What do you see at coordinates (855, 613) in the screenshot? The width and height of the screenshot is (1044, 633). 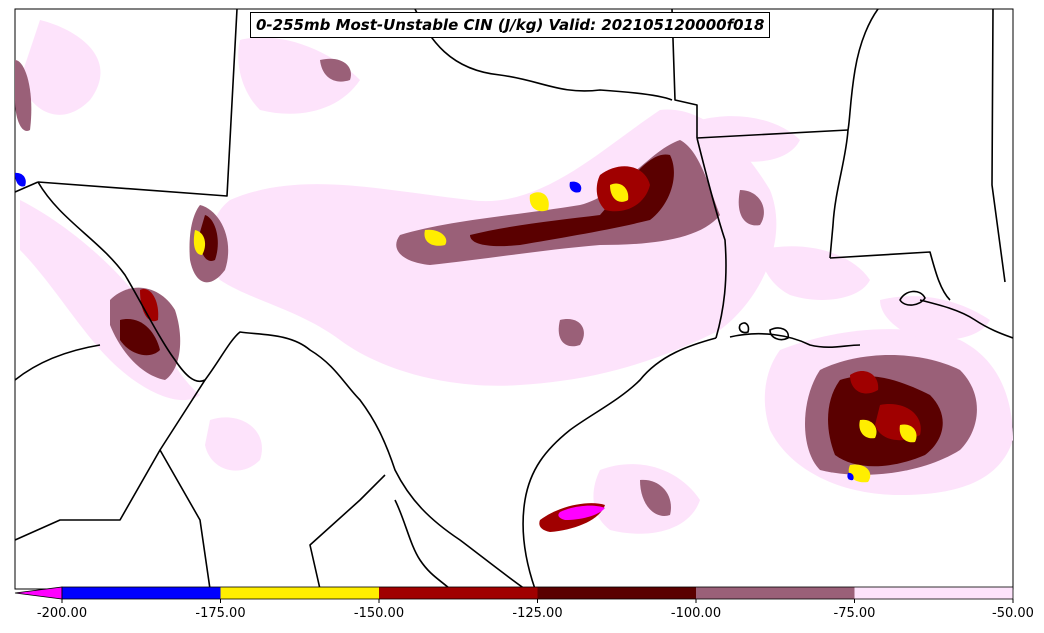 I see `colorbar-tick-label: -75.00` at bounding box center [855, 613].